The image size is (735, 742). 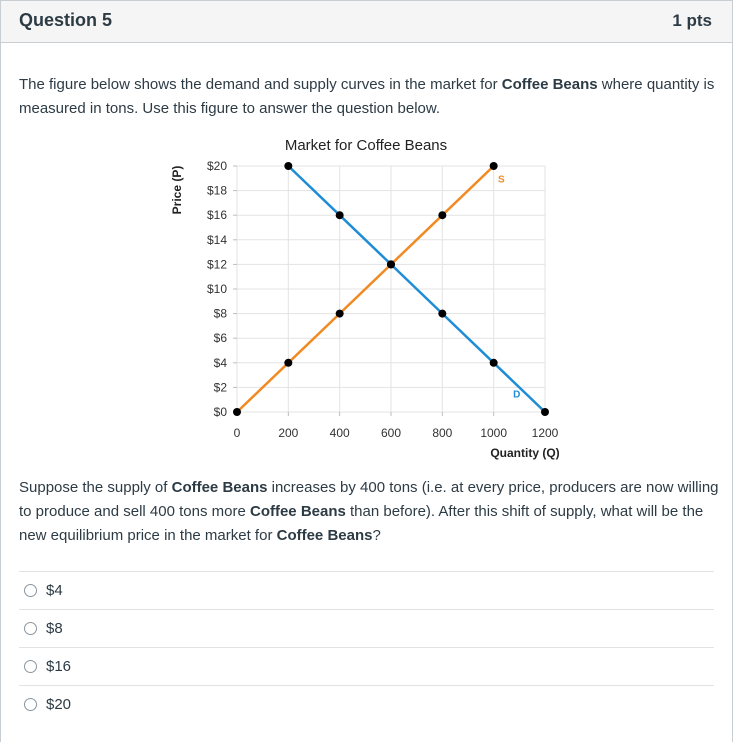 I want to click on y-tick-label: $0, so click(x=221, y=412).